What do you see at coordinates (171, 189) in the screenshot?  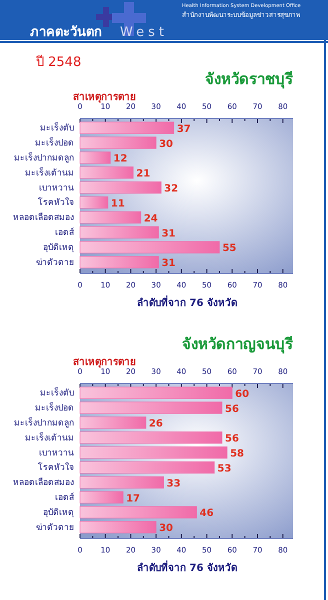 I see `data-label: 32` at bounding box center [171, 189].